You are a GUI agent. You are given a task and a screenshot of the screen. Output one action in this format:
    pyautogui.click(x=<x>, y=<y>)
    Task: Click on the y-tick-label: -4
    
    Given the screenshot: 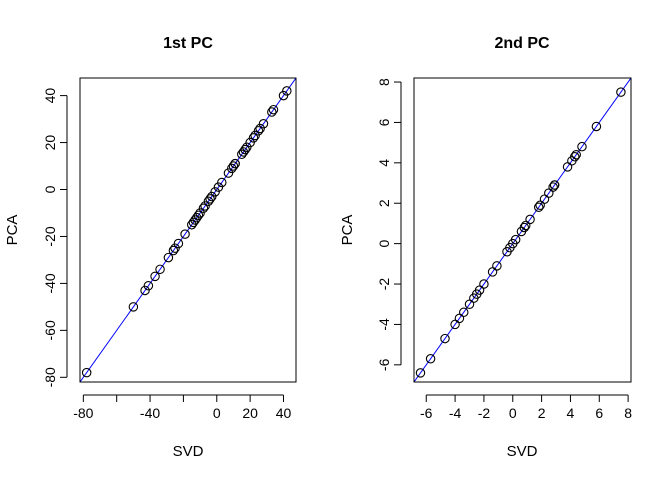 What is the action you would take?
    pyautogui.click(x=384, y=324)
    